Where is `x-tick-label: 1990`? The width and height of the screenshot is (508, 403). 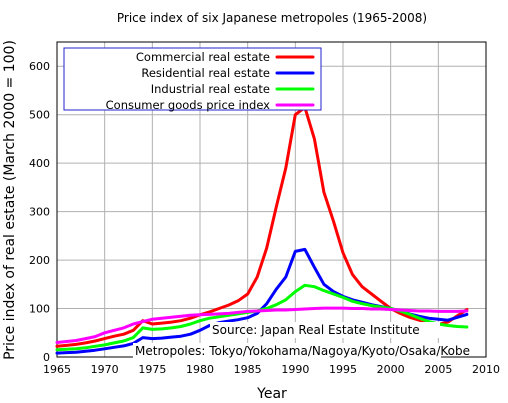
x-tick-label: 1990 is located at coordinates (295, 369).